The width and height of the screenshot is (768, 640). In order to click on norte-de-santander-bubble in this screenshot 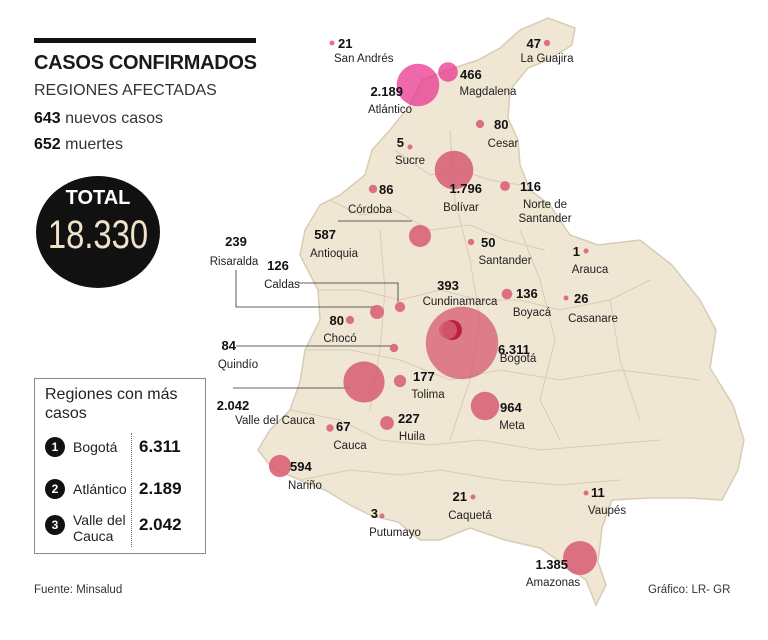, I will do `click(505, 186)`.